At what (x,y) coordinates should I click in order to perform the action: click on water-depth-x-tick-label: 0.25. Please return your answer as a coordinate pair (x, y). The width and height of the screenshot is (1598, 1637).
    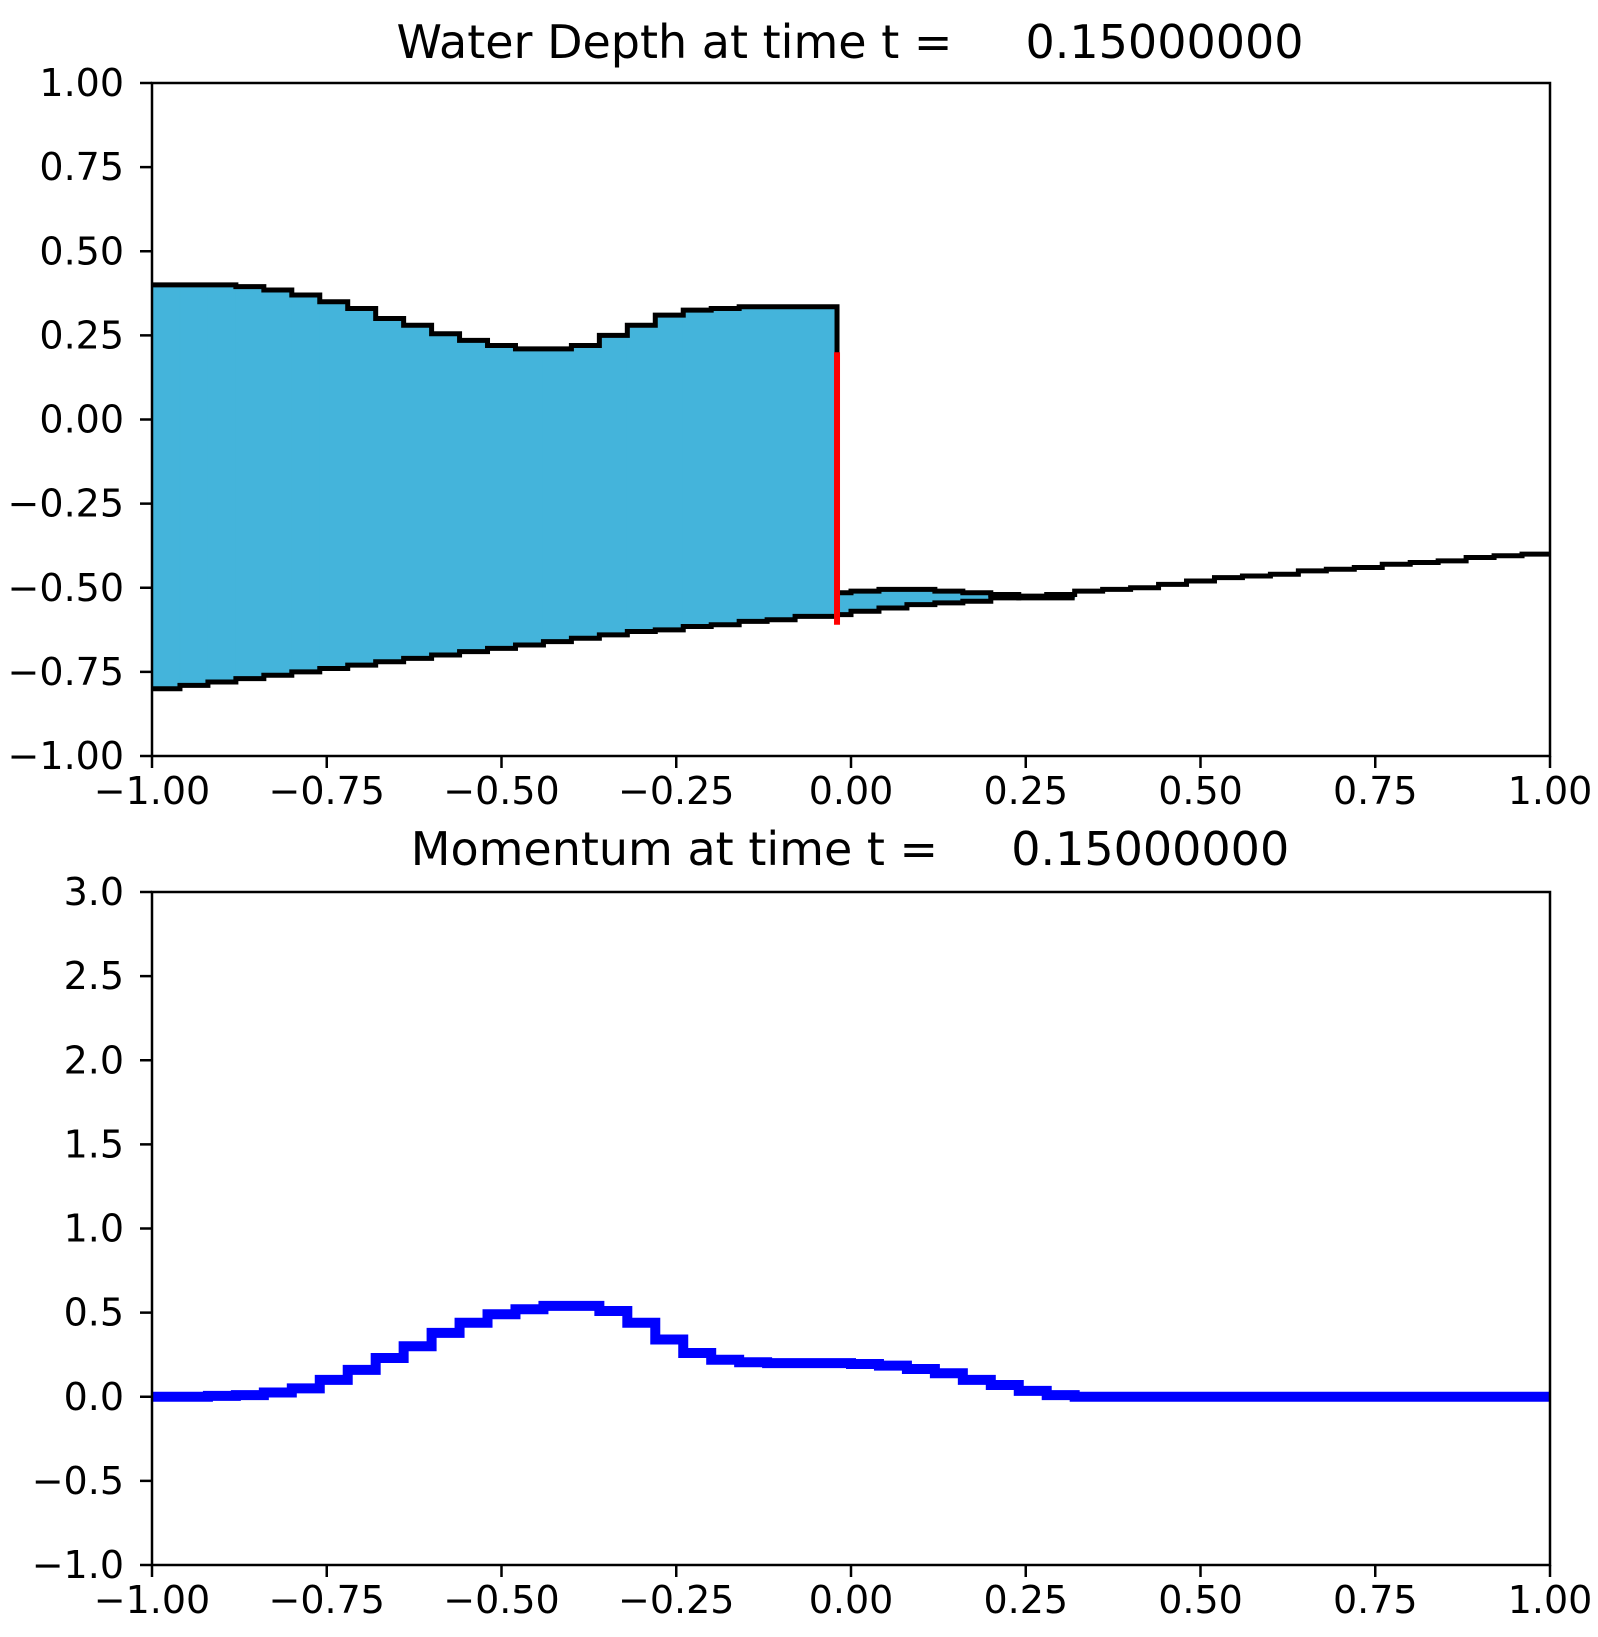
    Looking at the image, I should click on (1025, 791).